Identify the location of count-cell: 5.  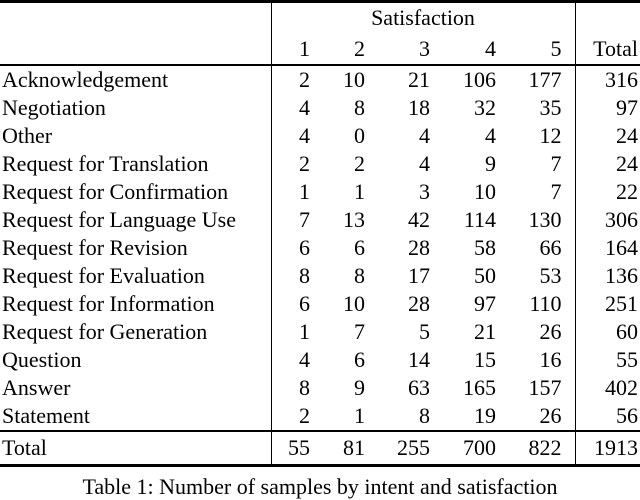
(424, 331).